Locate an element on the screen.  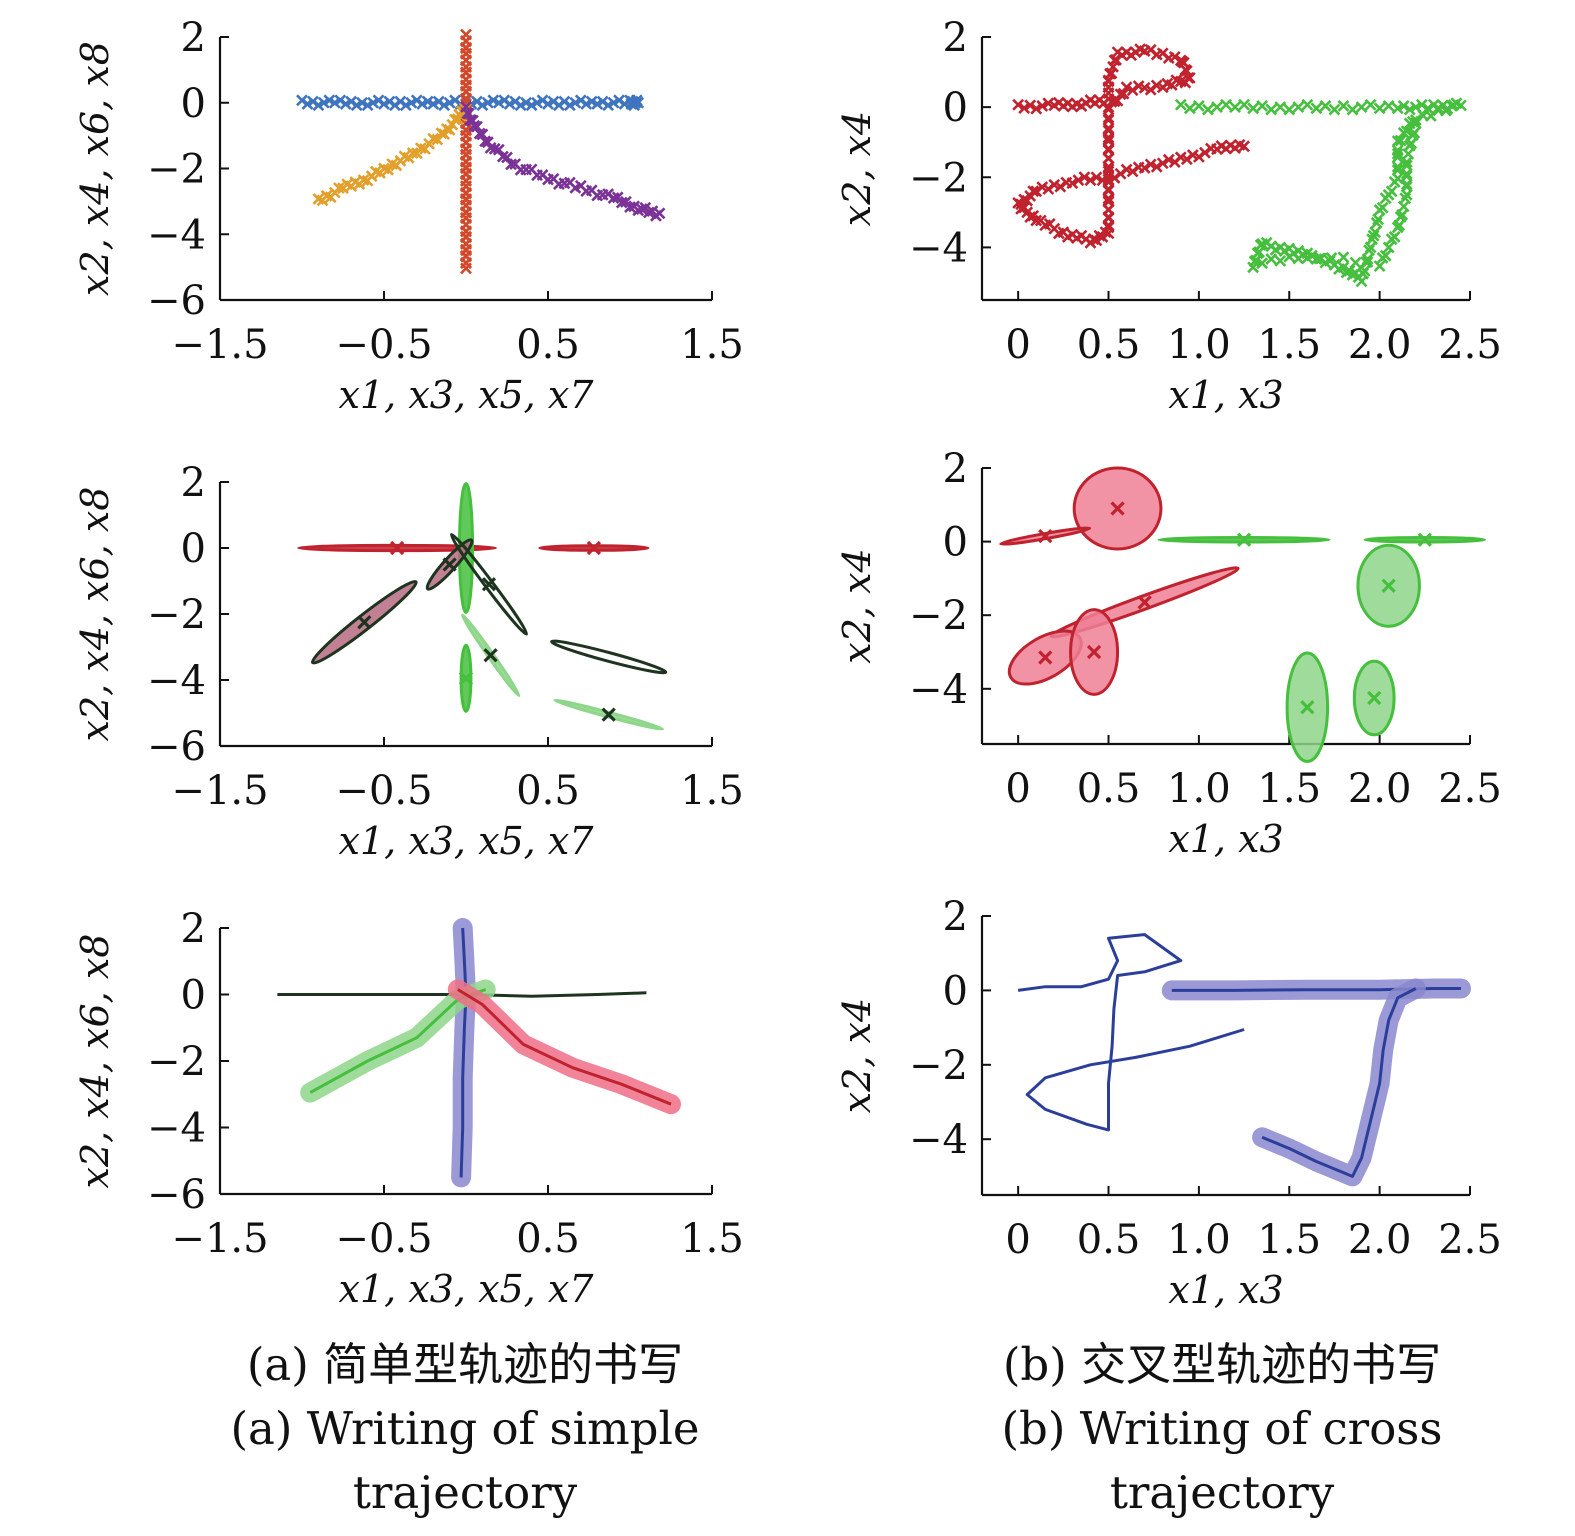
x-tick-label: 1.0 is located at coordinates (1199, 345).